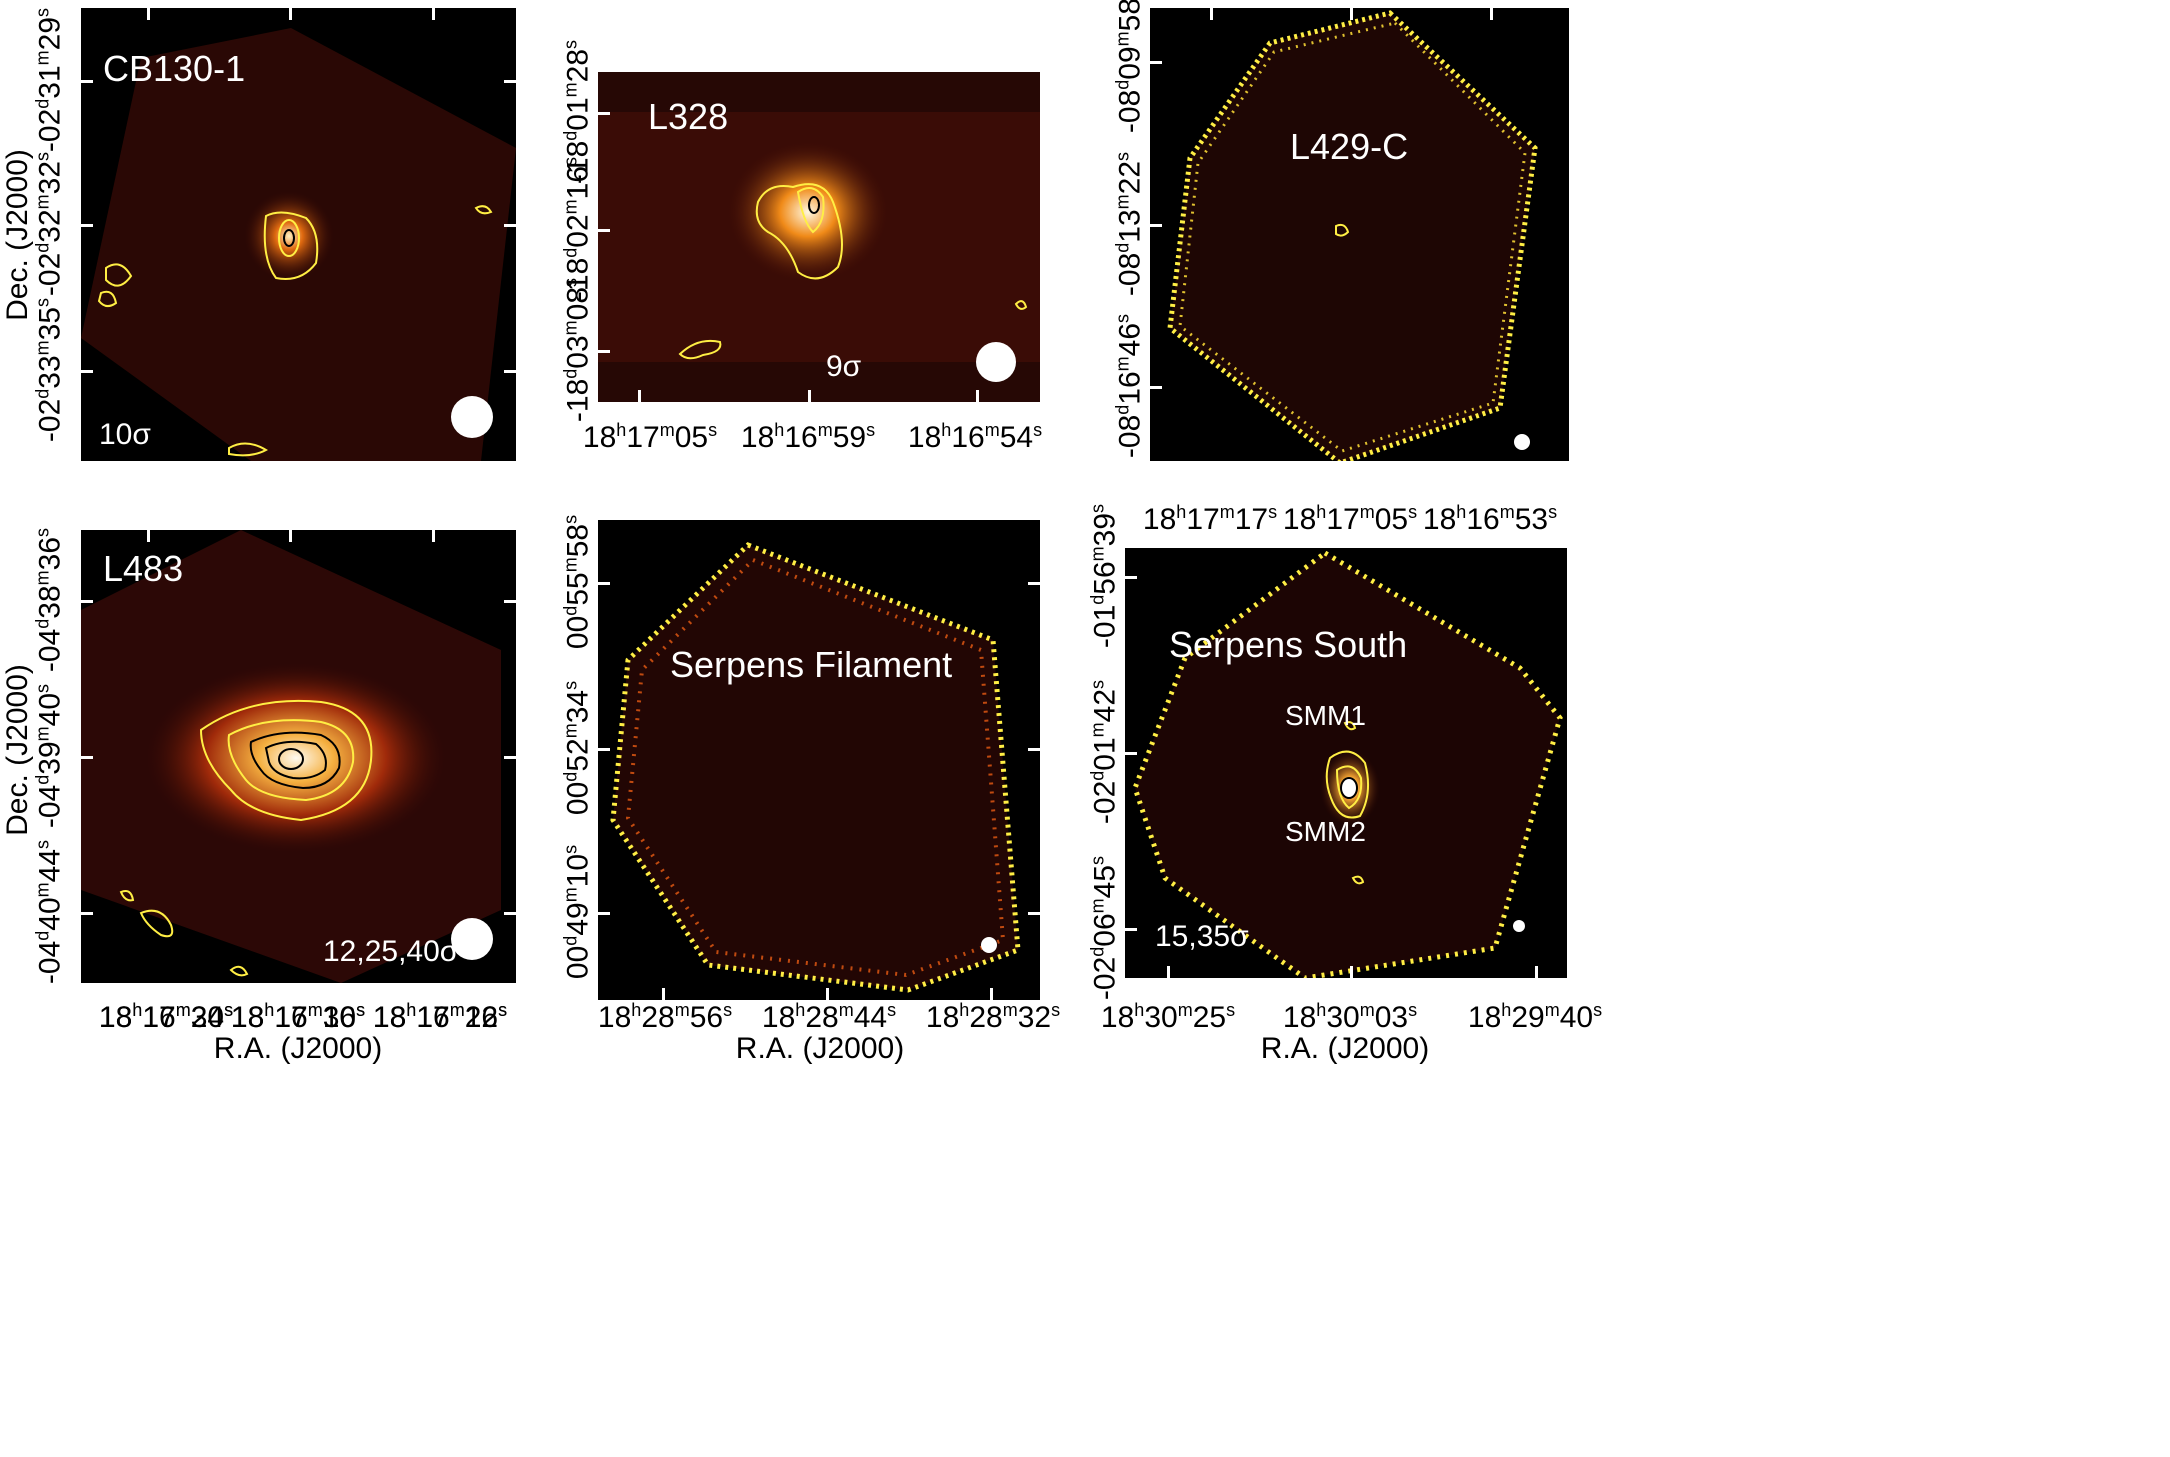 This screenshot has width=2170, height=1457. What do you see at coordinates (1325, 715) in the screenshot?
I see `source-label-smm1: SMM1` at bounding box center [1325, 715].